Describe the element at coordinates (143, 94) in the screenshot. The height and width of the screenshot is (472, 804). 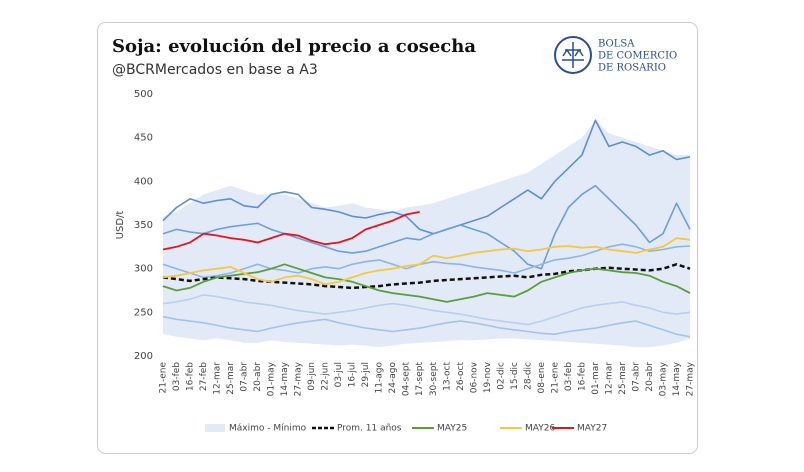
I see `y-tick-label: 500` at that location.